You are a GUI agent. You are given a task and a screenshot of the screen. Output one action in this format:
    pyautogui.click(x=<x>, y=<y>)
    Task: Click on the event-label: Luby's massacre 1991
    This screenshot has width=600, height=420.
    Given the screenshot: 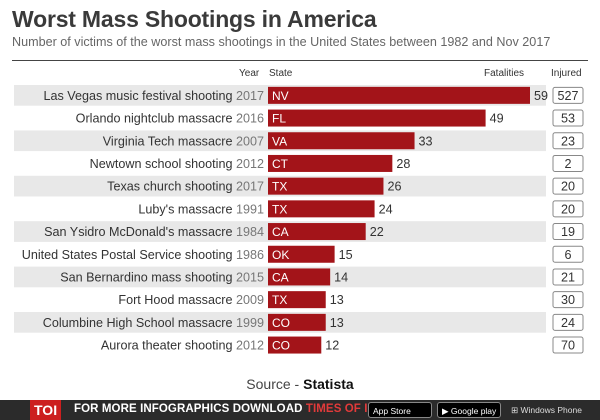 What is the action you would take?
    pyautogui.click(x=201, y=209)
    